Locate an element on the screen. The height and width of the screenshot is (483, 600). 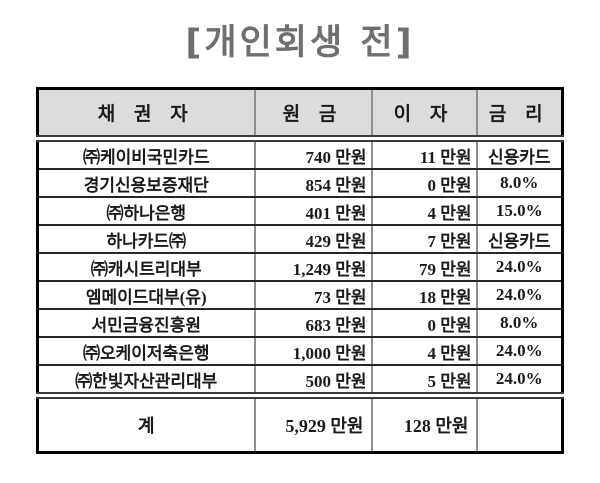
creditor-cell: 서민금융진흥원 is located at coordinates (146, 323).